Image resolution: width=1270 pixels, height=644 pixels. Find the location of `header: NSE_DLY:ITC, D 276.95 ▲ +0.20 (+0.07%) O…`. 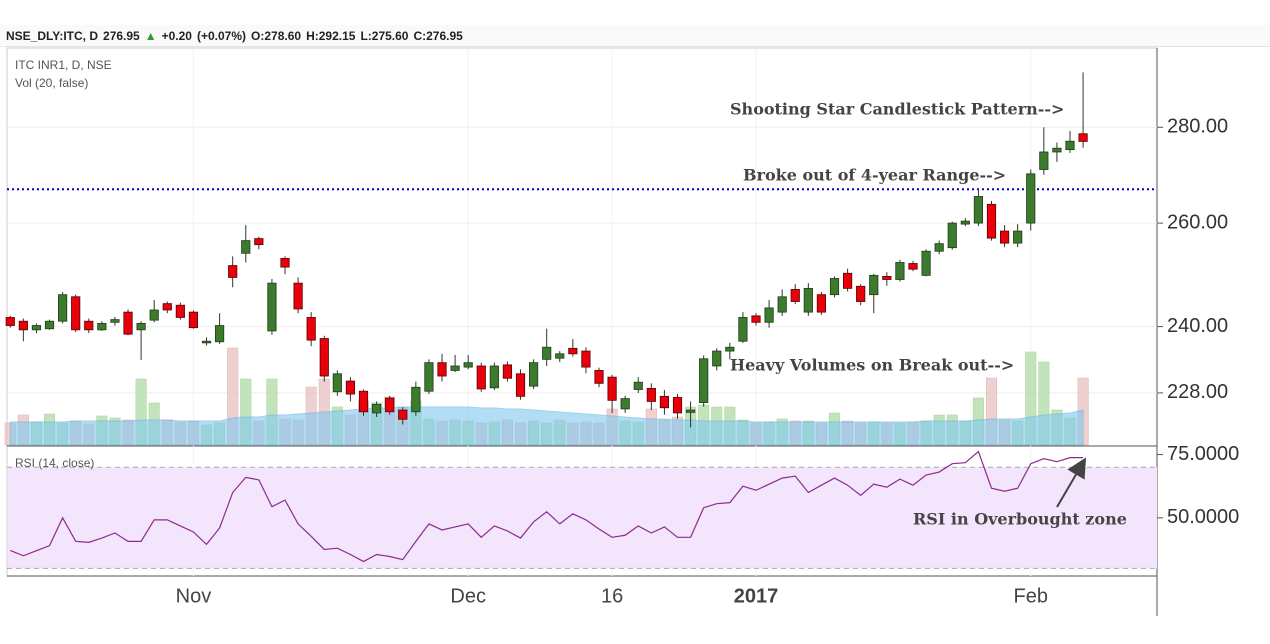

header: NSE_DLY:ITC, D 276.95 ▲ +0.20 (+0.07%) O… is located at coordinates (635, 36).